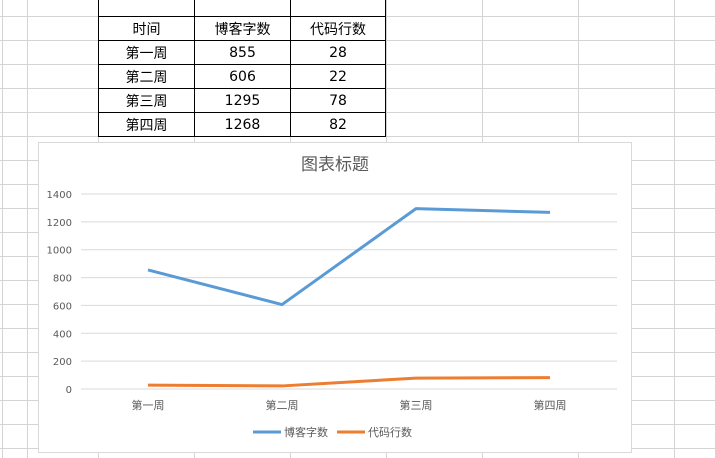 This screenshot has width=715, height=458. What do you see at coordinates (390, 432) in the screenshot?
I see `legend-label: 代码行数` at bounding box center [390, 432].